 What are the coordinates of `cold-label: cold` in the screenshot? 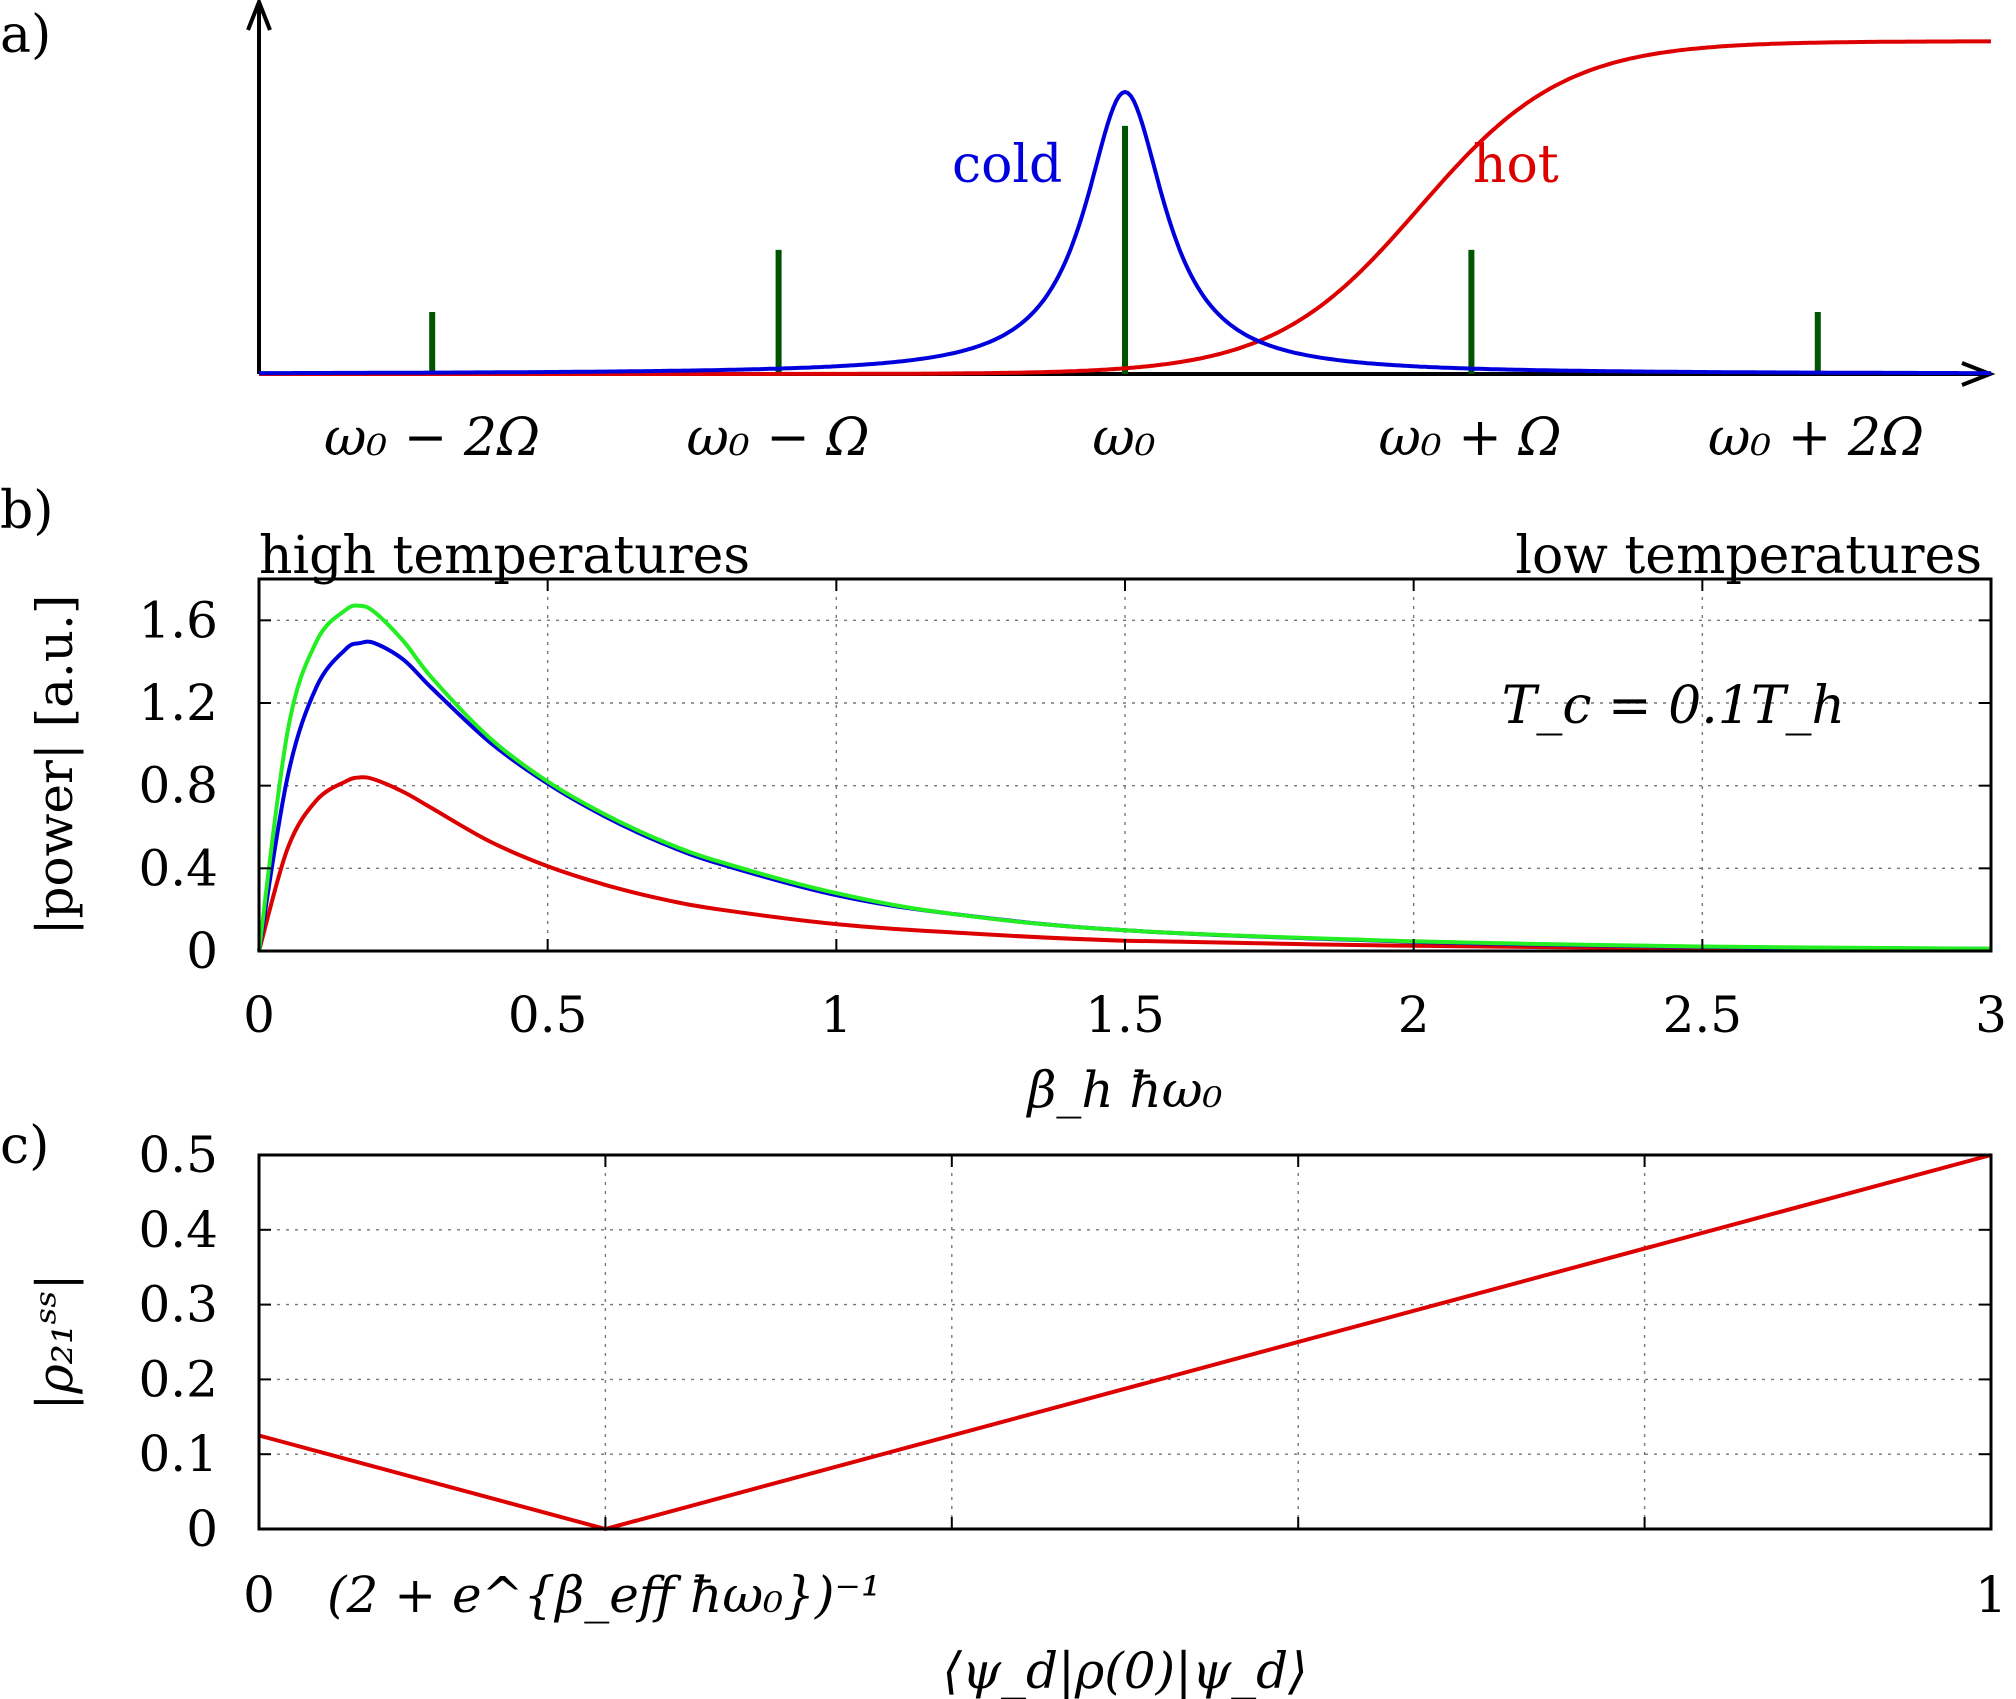 It's located at (1007, 165).